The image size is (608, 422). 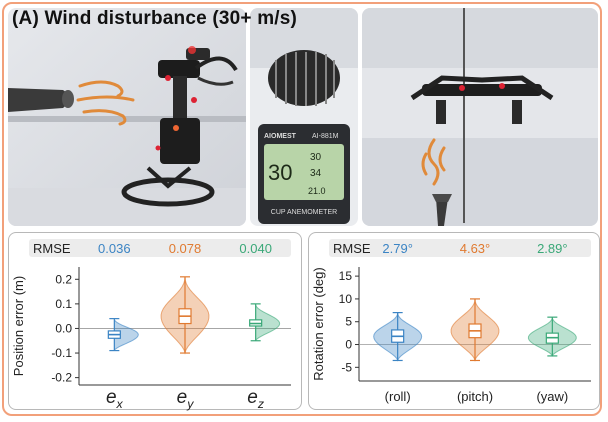 I want to click on anemometer-reading-1: 30, so click(x=316, y=157).